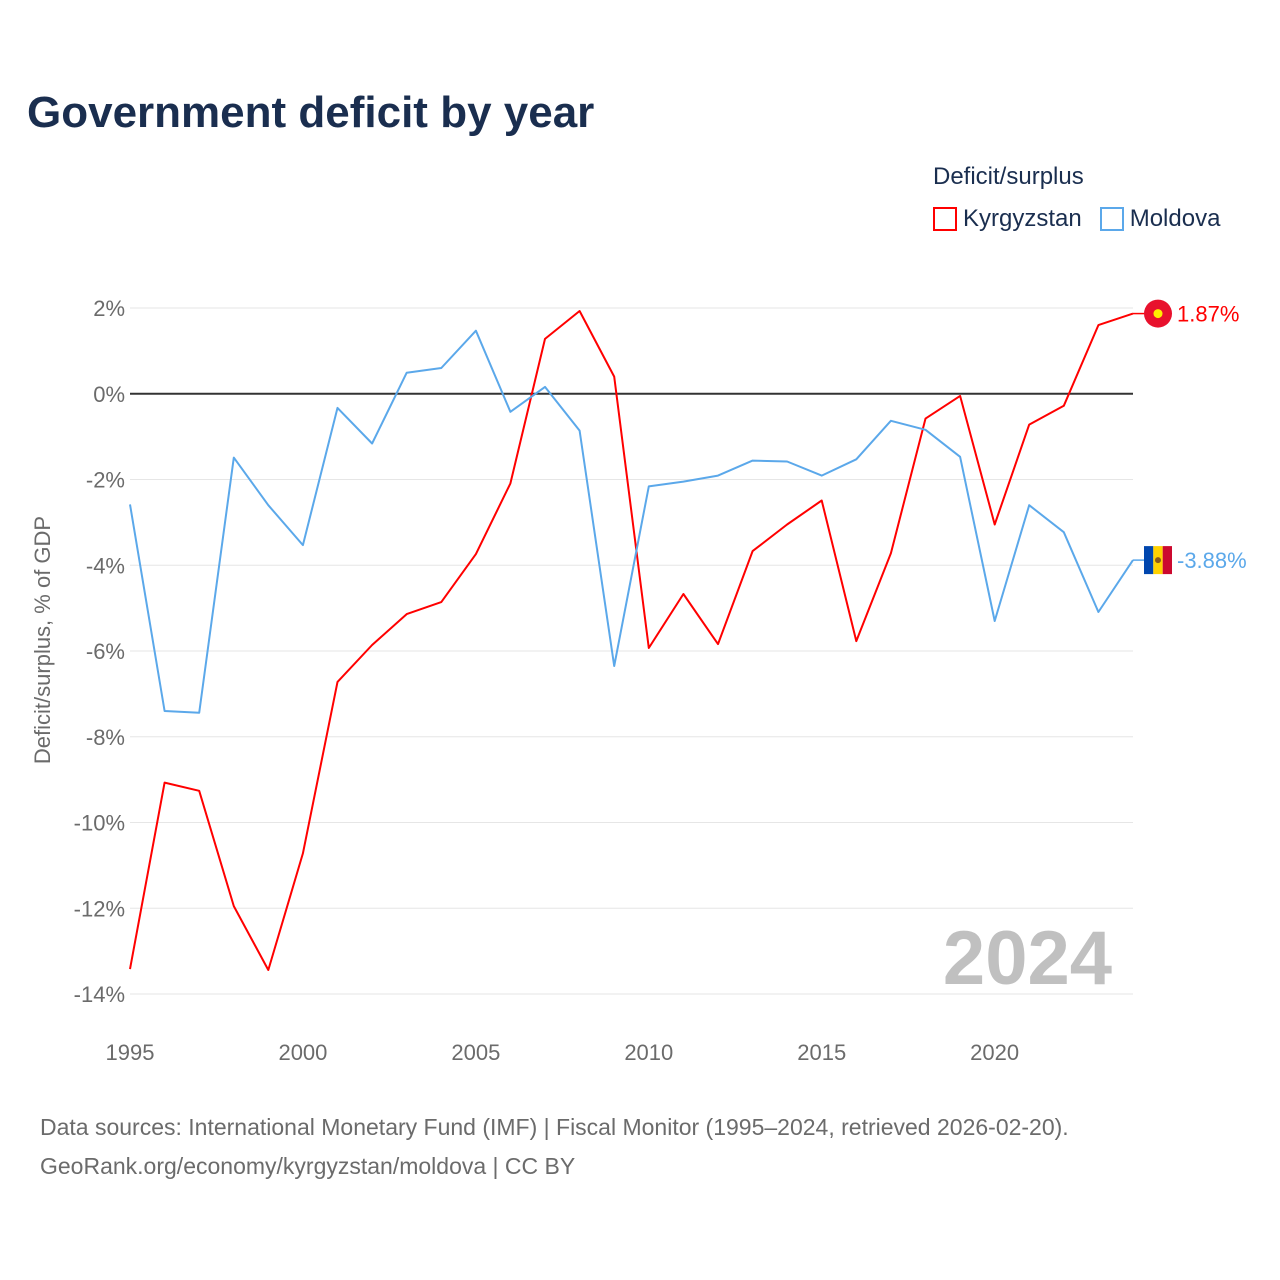  I want to click on y-tick-label: -6%, so click(105, 651).